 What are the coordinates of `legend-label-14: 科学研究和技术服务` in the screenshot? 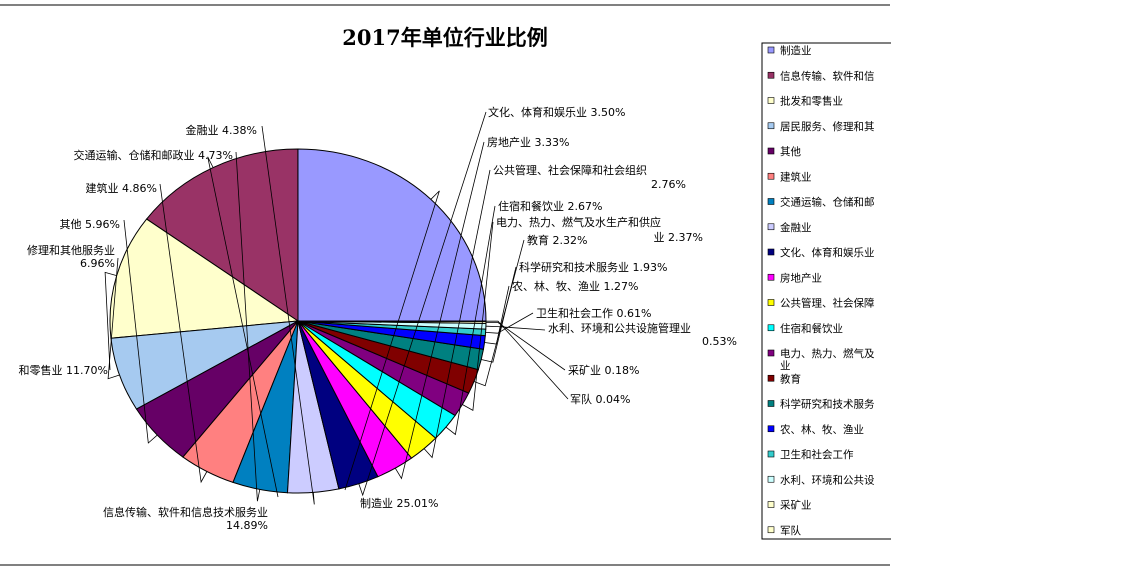 It's located at (827, 404).